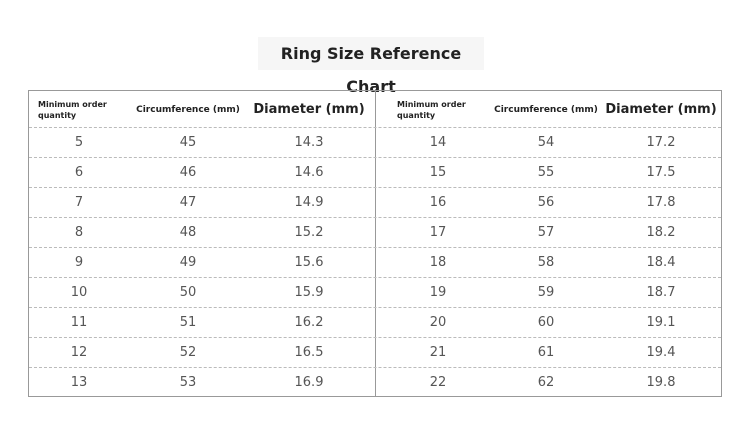 This screenshot has width=750, height=443. What do you see at coordinates (661, 172) in the screenshot?
I see `table-cell: 17.5` at bounding box center [661, 172].